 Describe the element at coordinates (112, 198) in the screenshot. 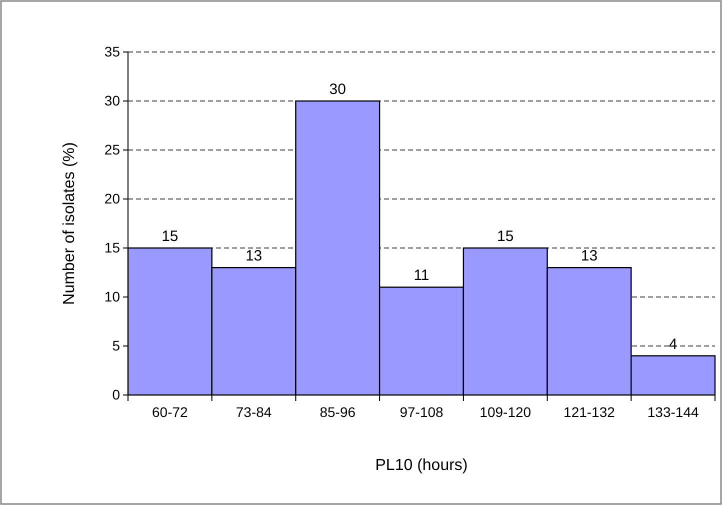

I see `y-tick-label: 20` at that location.